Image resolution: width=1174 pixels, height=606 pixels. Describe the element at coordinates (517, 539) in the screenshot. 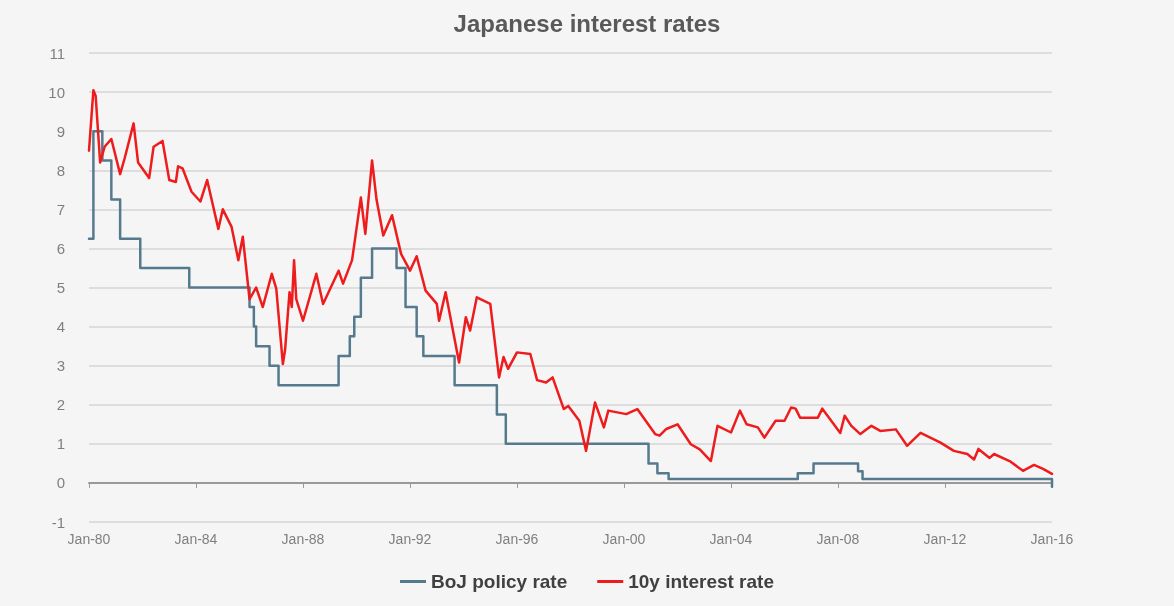

I see `x-tick-label: Jan-96` at that location.